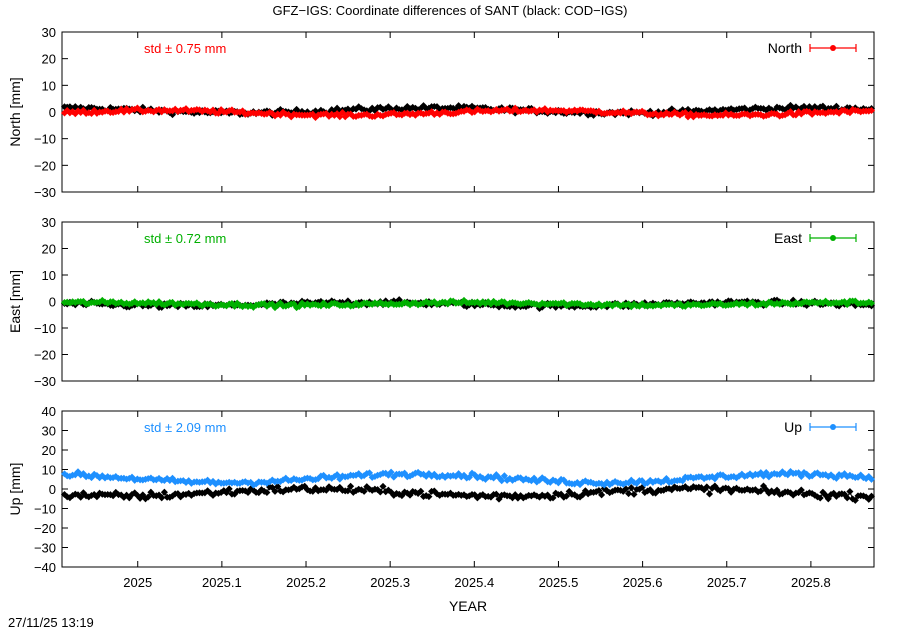 Image resolution: width=900 pixels, height=630 pixels. Describe the element at coordinates (474, 582) in the screenshot. I see `x-tick-label: 2025.4` at that location.